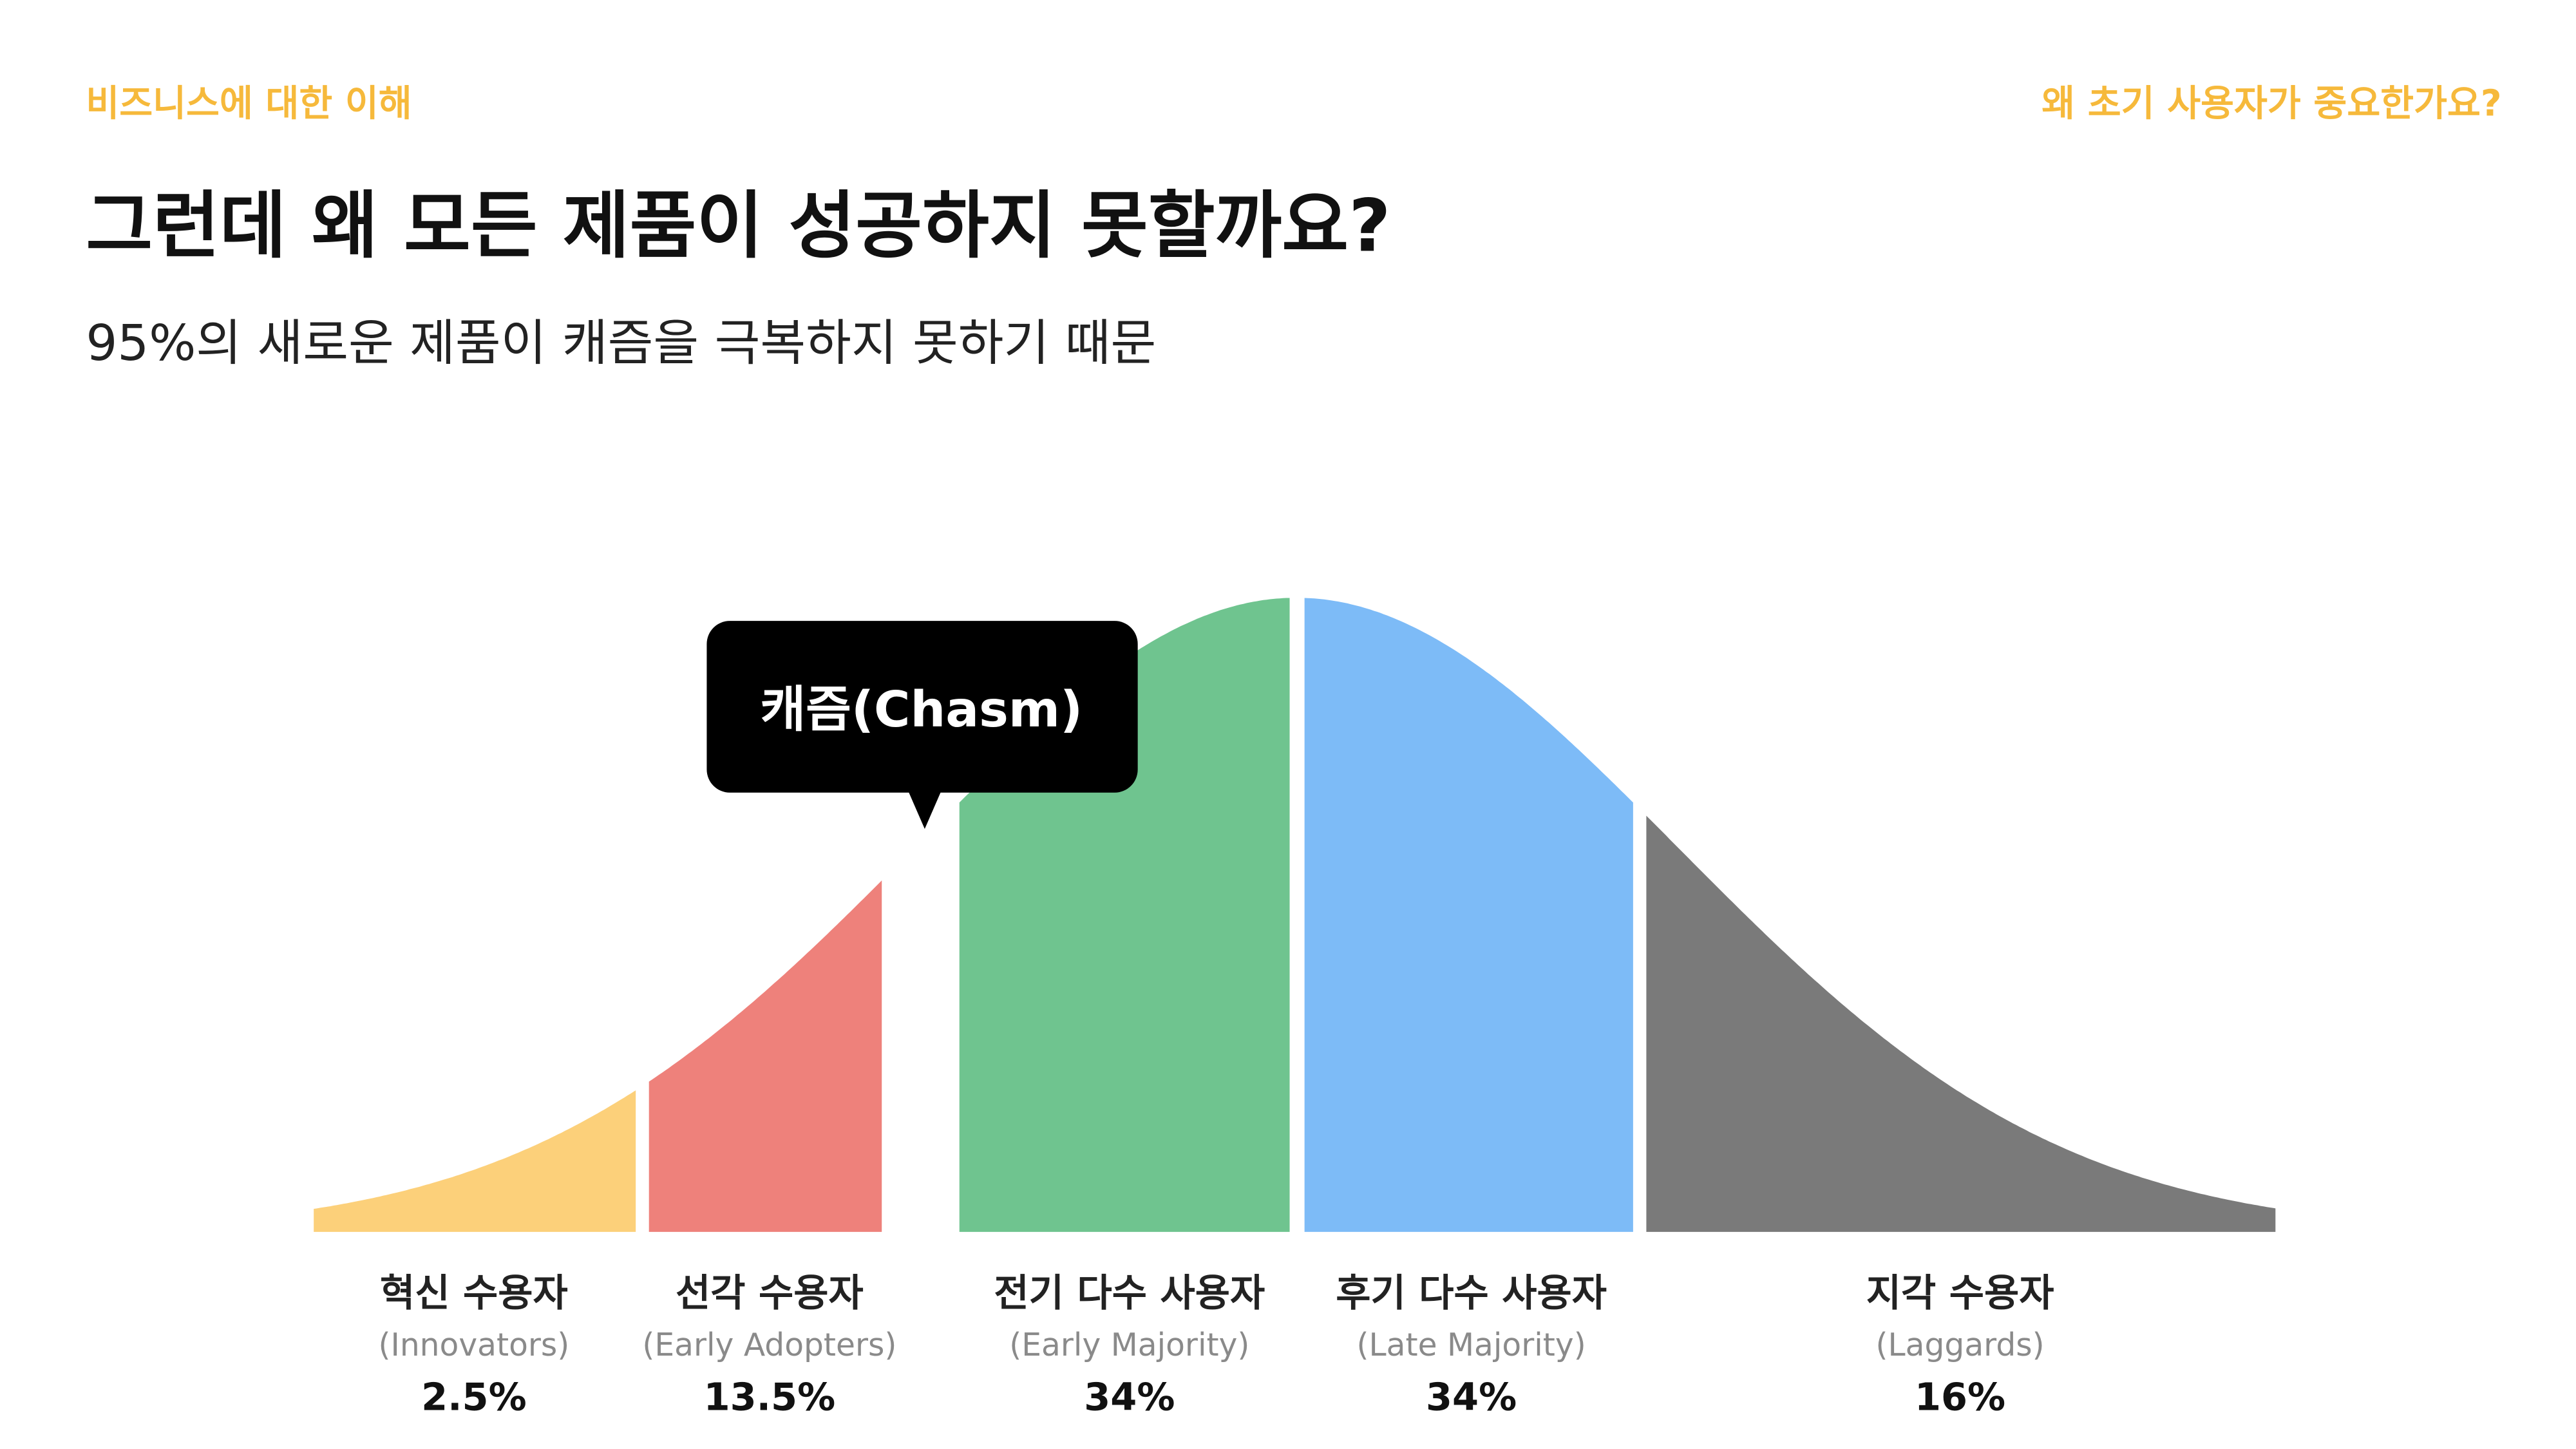 This screenshot has width=2576, height=1449. What do you see at coordinates (621, 343) in the screenshot?
I see `subtitle: 95%의 새로운 제품이 캐즘을 극복하지 못하기 때문` at bounding box center [621, 343].